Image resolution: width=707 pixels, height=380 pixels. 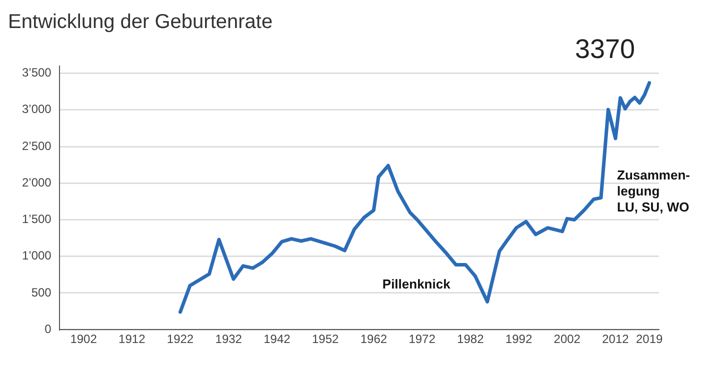 I want to click on annotation: Zusammen- legung LU, SU, WO, so click(x=653, y=190).